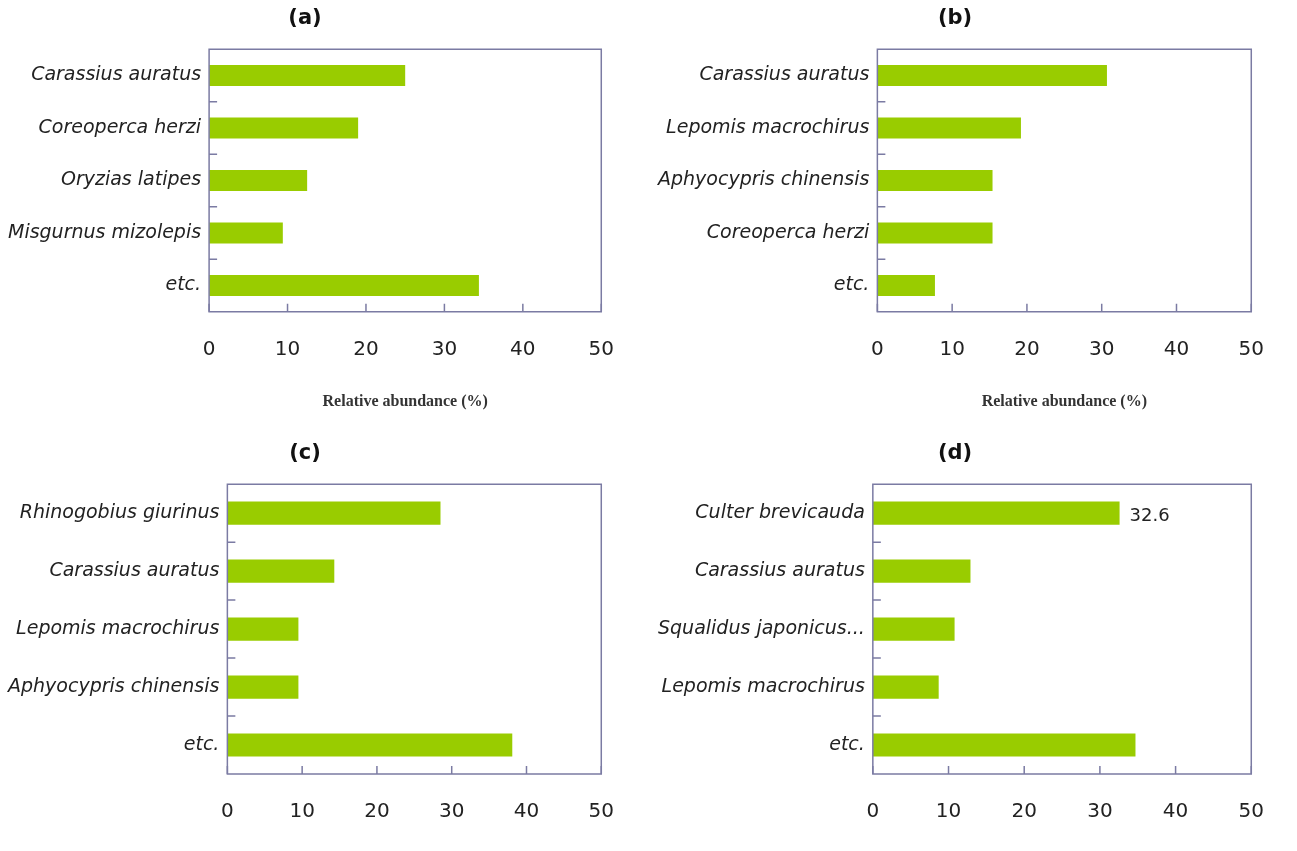 This screenshot has width=1297, height=851. Describe the element at coordinates (1149, 514) in the screenshot. I see `data-label: 32.6` at that location.